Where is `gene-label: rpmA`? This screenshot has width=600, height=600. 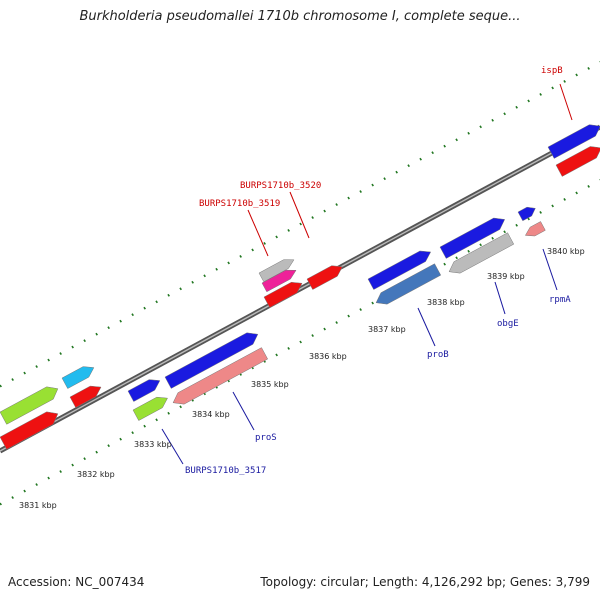 gene-label: rpmA is located at coordinates (560, 300).